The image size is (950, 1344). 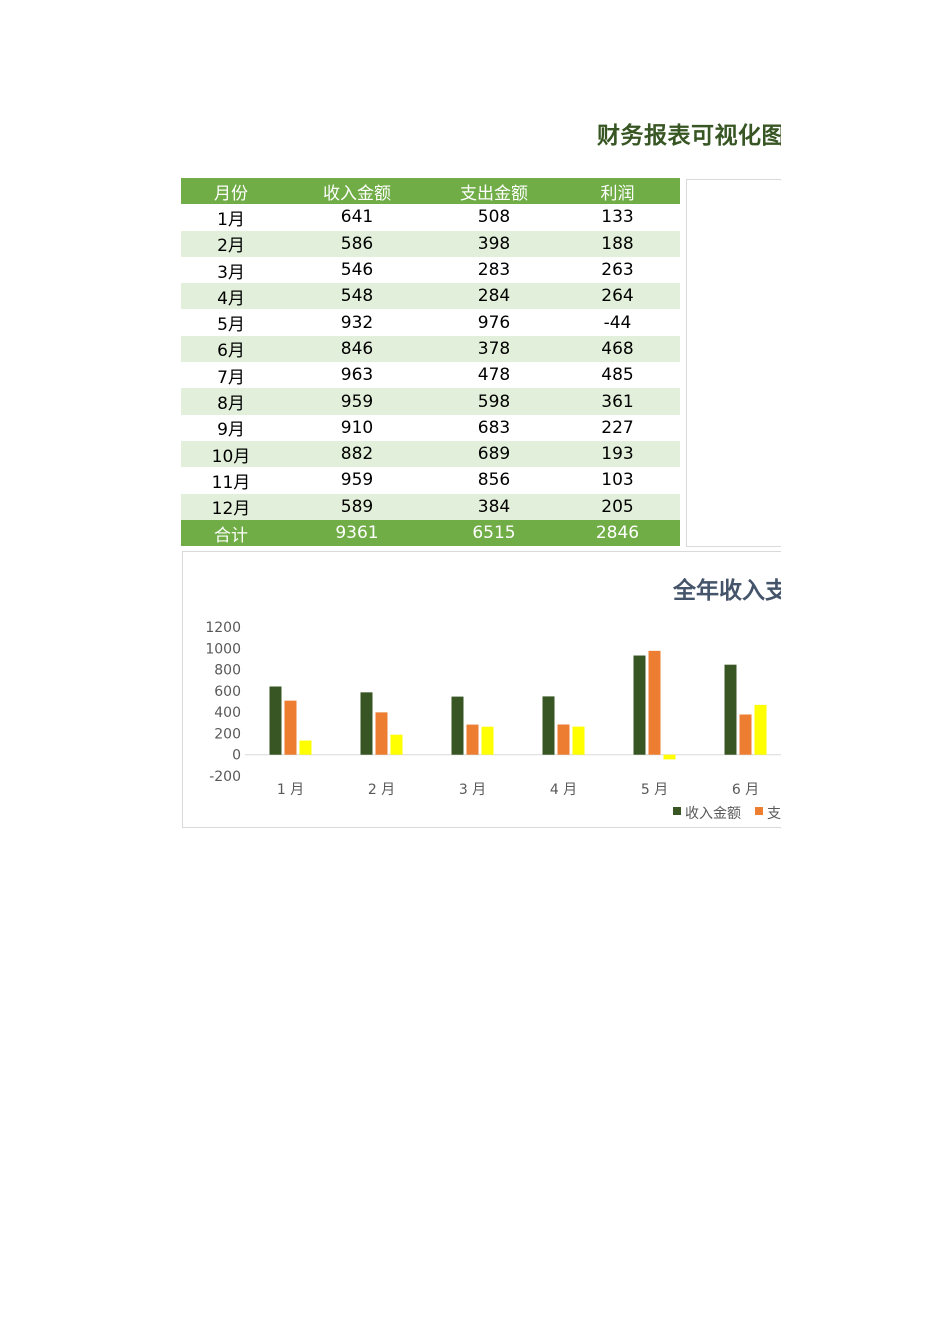 I want to click on cell-profit: 361, so click(x=617, y=401).